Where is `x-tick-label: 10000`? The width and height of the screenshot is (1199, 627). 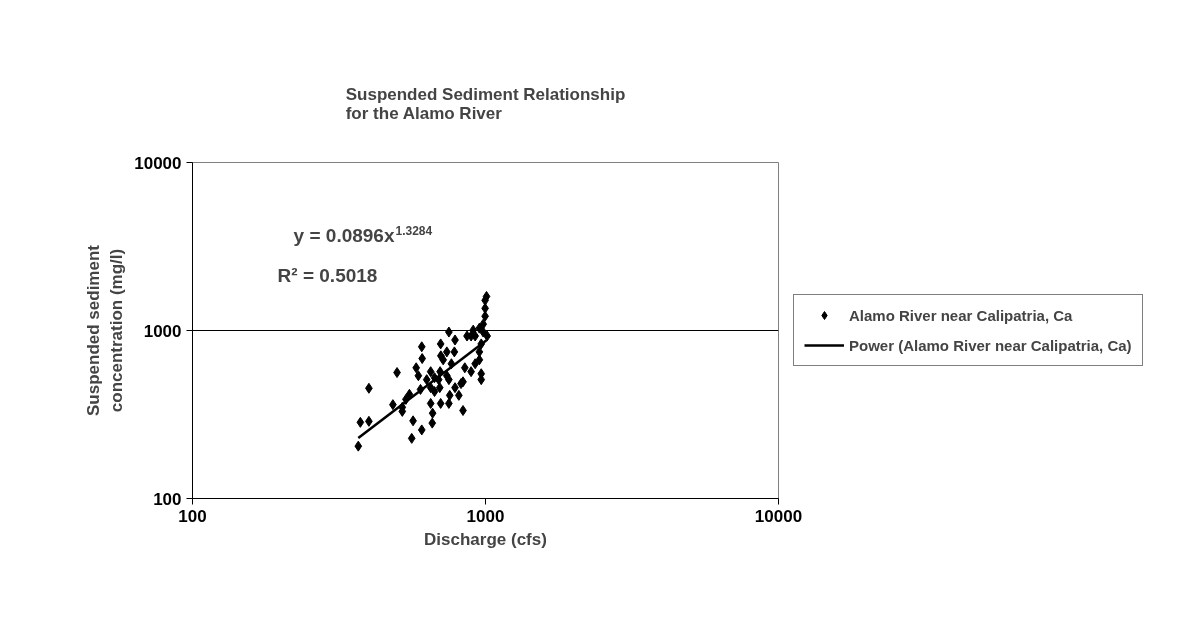 x-tick-label: 10000 is located at coordinates (778, 516).